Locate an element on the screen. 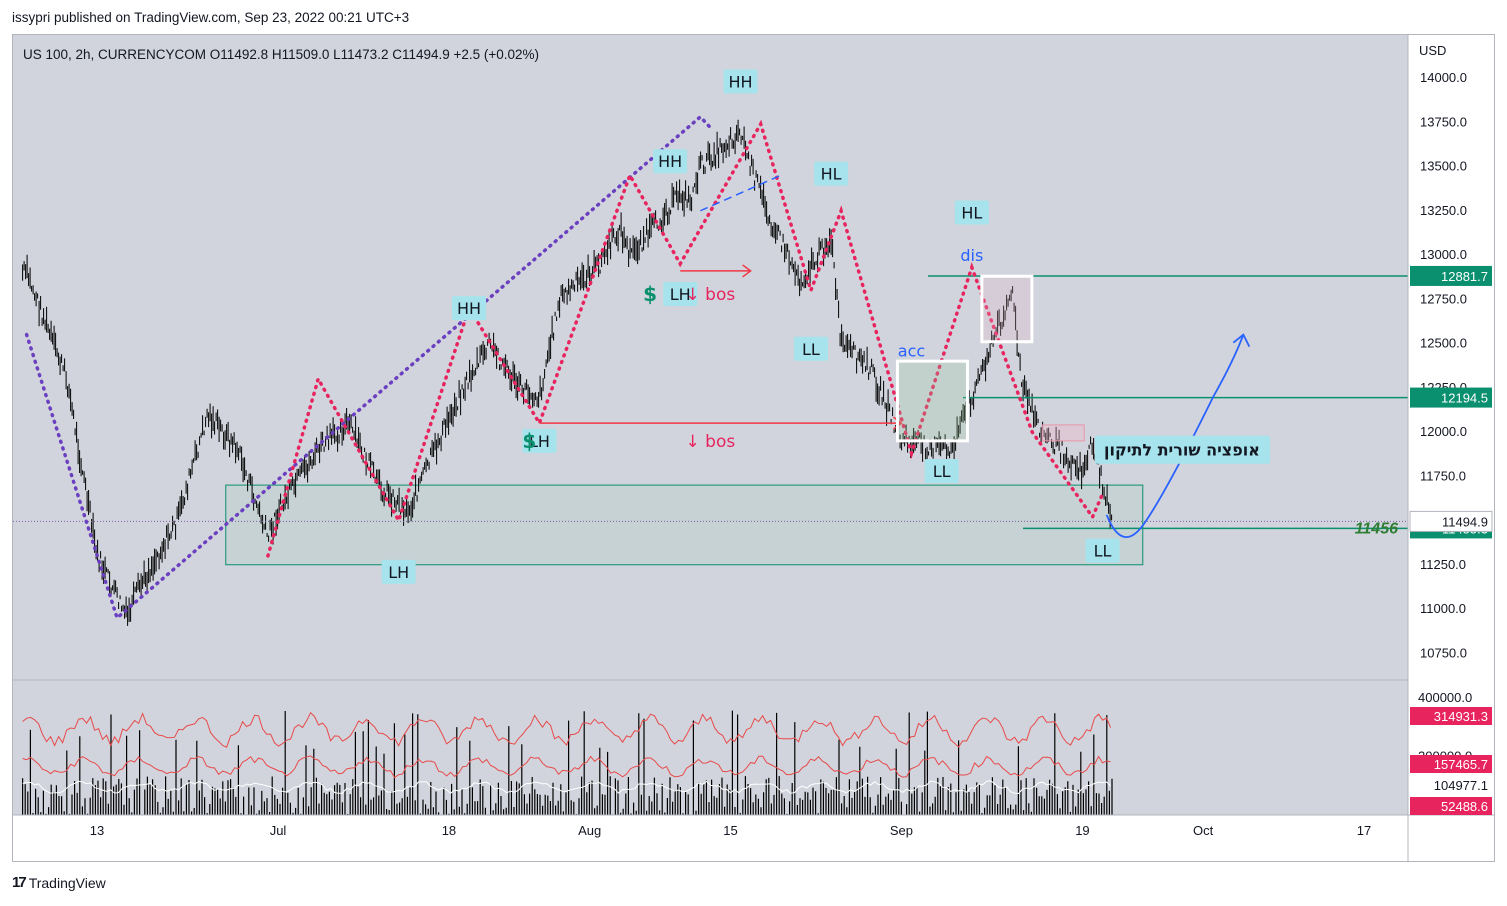 The image size is (1507, 906). tradingview-brand: TradingView is located at coordinates (67, 882).